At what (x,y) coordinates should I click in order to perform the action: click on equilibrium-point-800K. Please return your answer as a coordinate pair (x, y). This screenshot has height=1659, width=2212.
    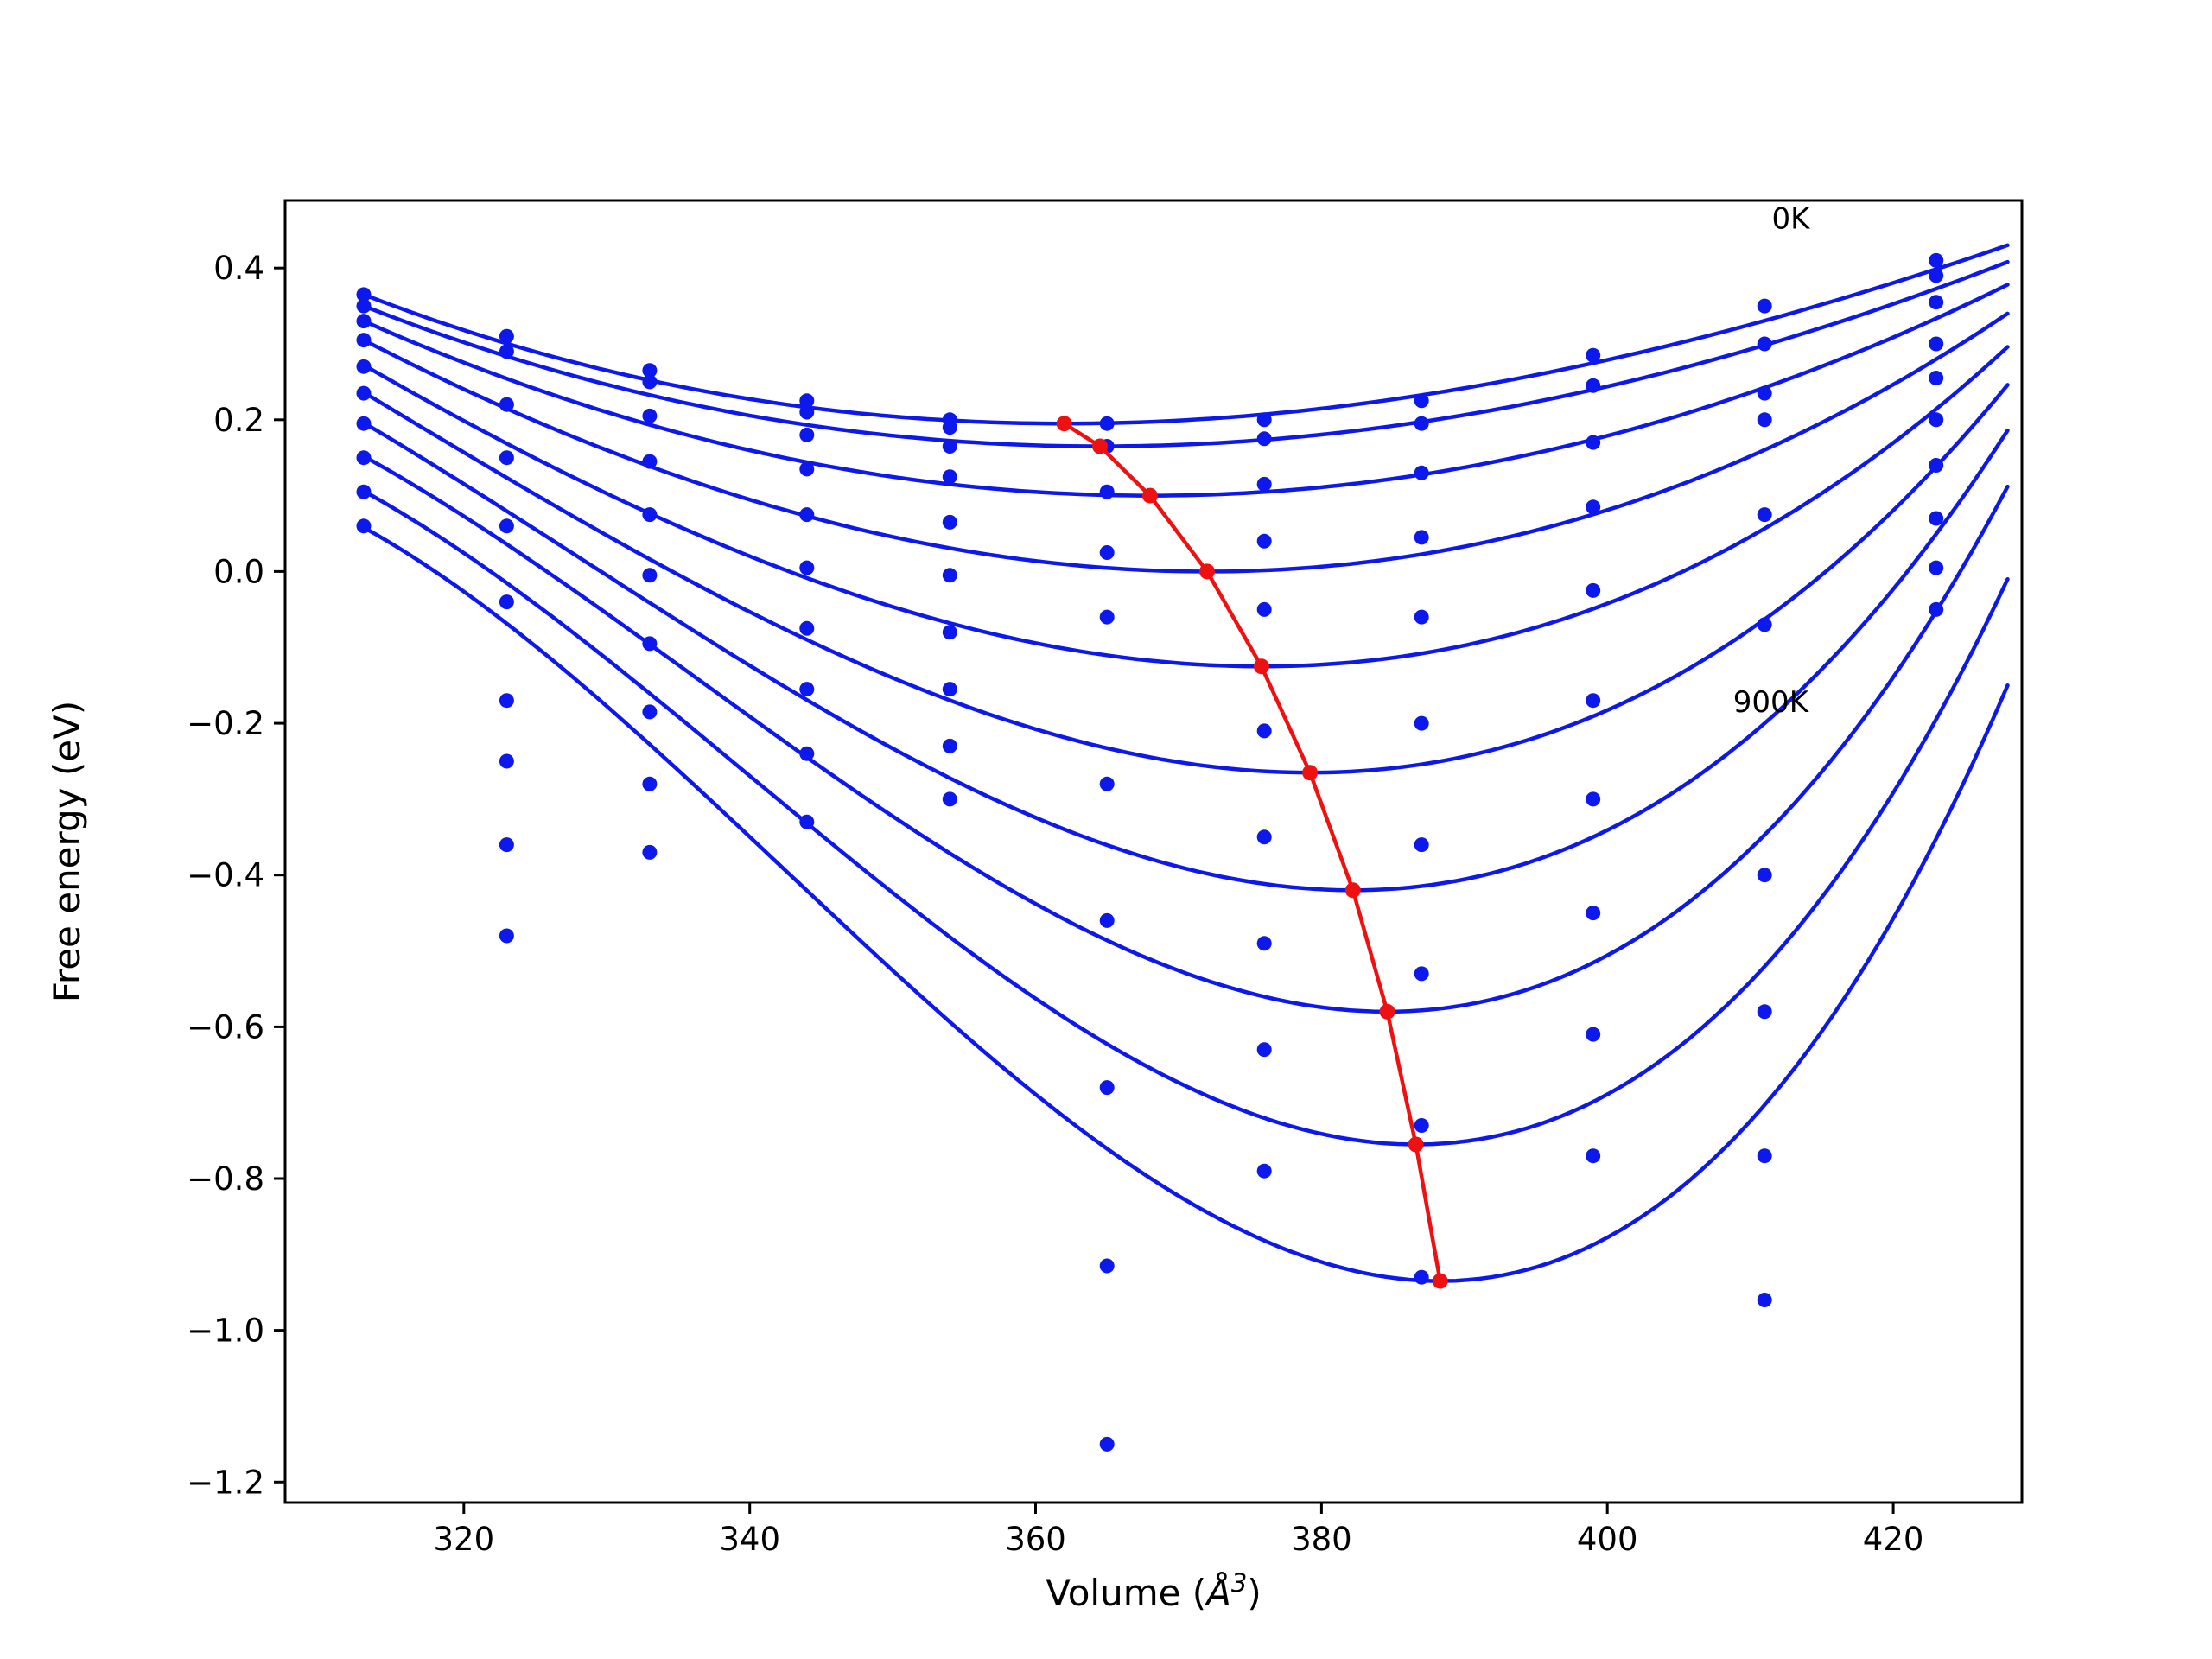
    Looking at the image, I should click on (1416, 1144).